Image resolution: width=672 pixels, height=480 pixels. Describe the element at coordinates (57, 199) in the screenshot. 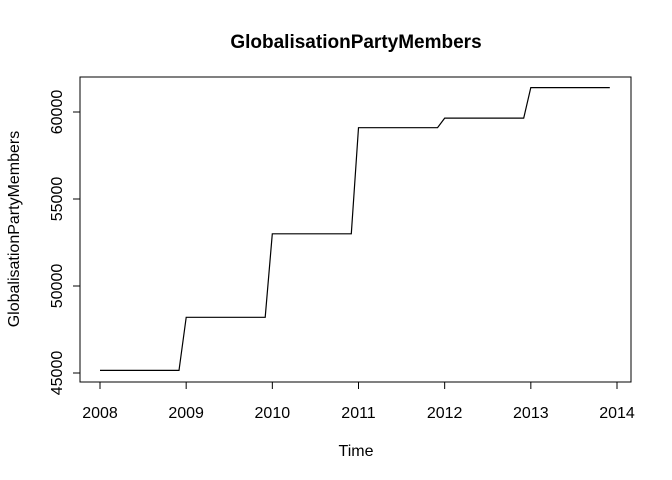

I see `y-tick-label: 55000` at that location.